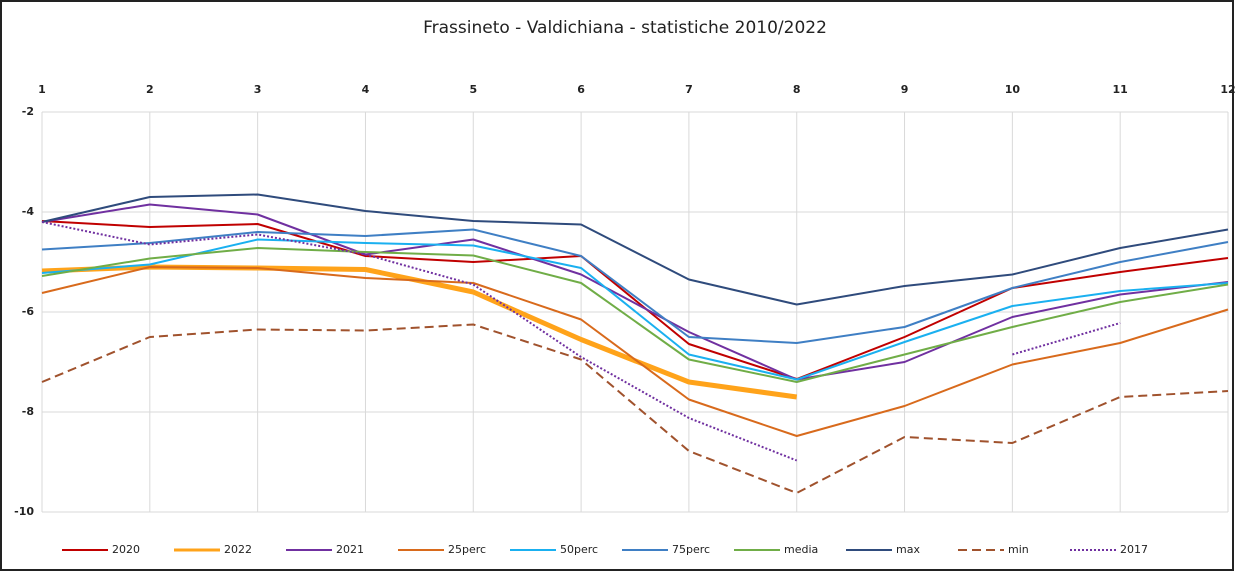 This screenshot has height=572, width=1235. Describe the element at coordinates (467, 549) in the screenshot. I see `legend-label: 25perc` at that location.